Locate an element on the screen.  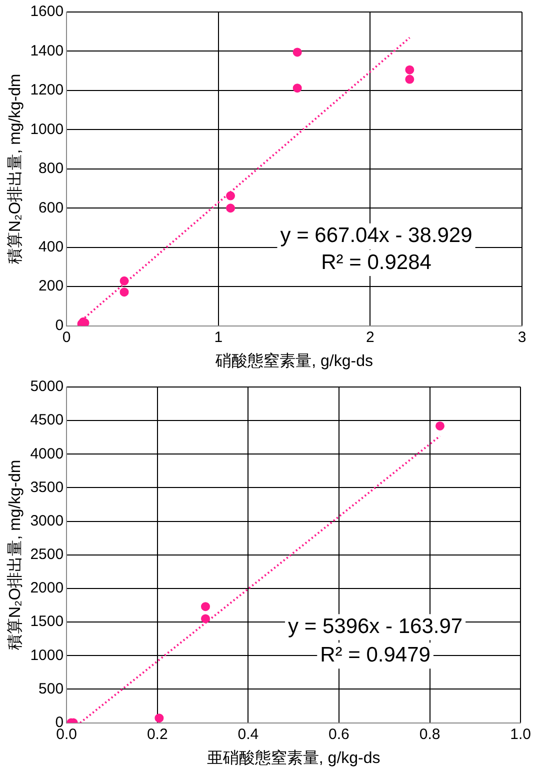
x-axis-title: 亜硝酸態窒素量, g/kg-ds is located at coordinates (293, 757).